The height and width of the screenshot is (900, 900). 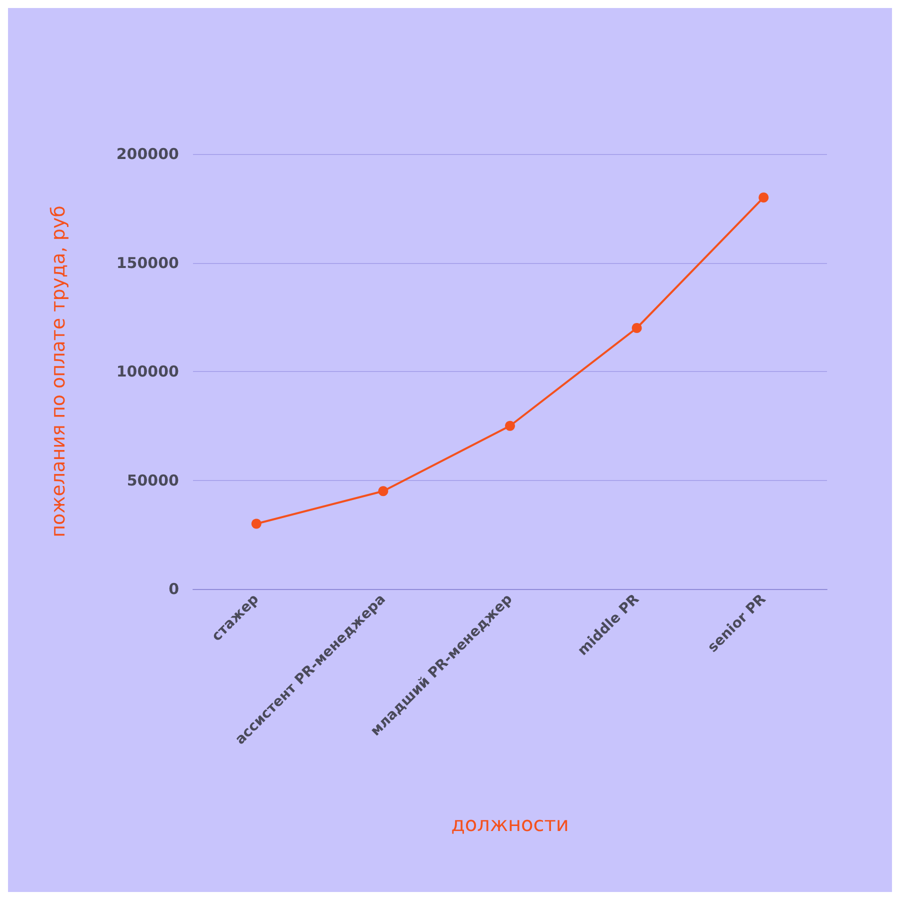 What do you see at coordinates (152, 480) in the screenshot?
I see `y-tick-label: 50000` at bounding box center [152, 480].